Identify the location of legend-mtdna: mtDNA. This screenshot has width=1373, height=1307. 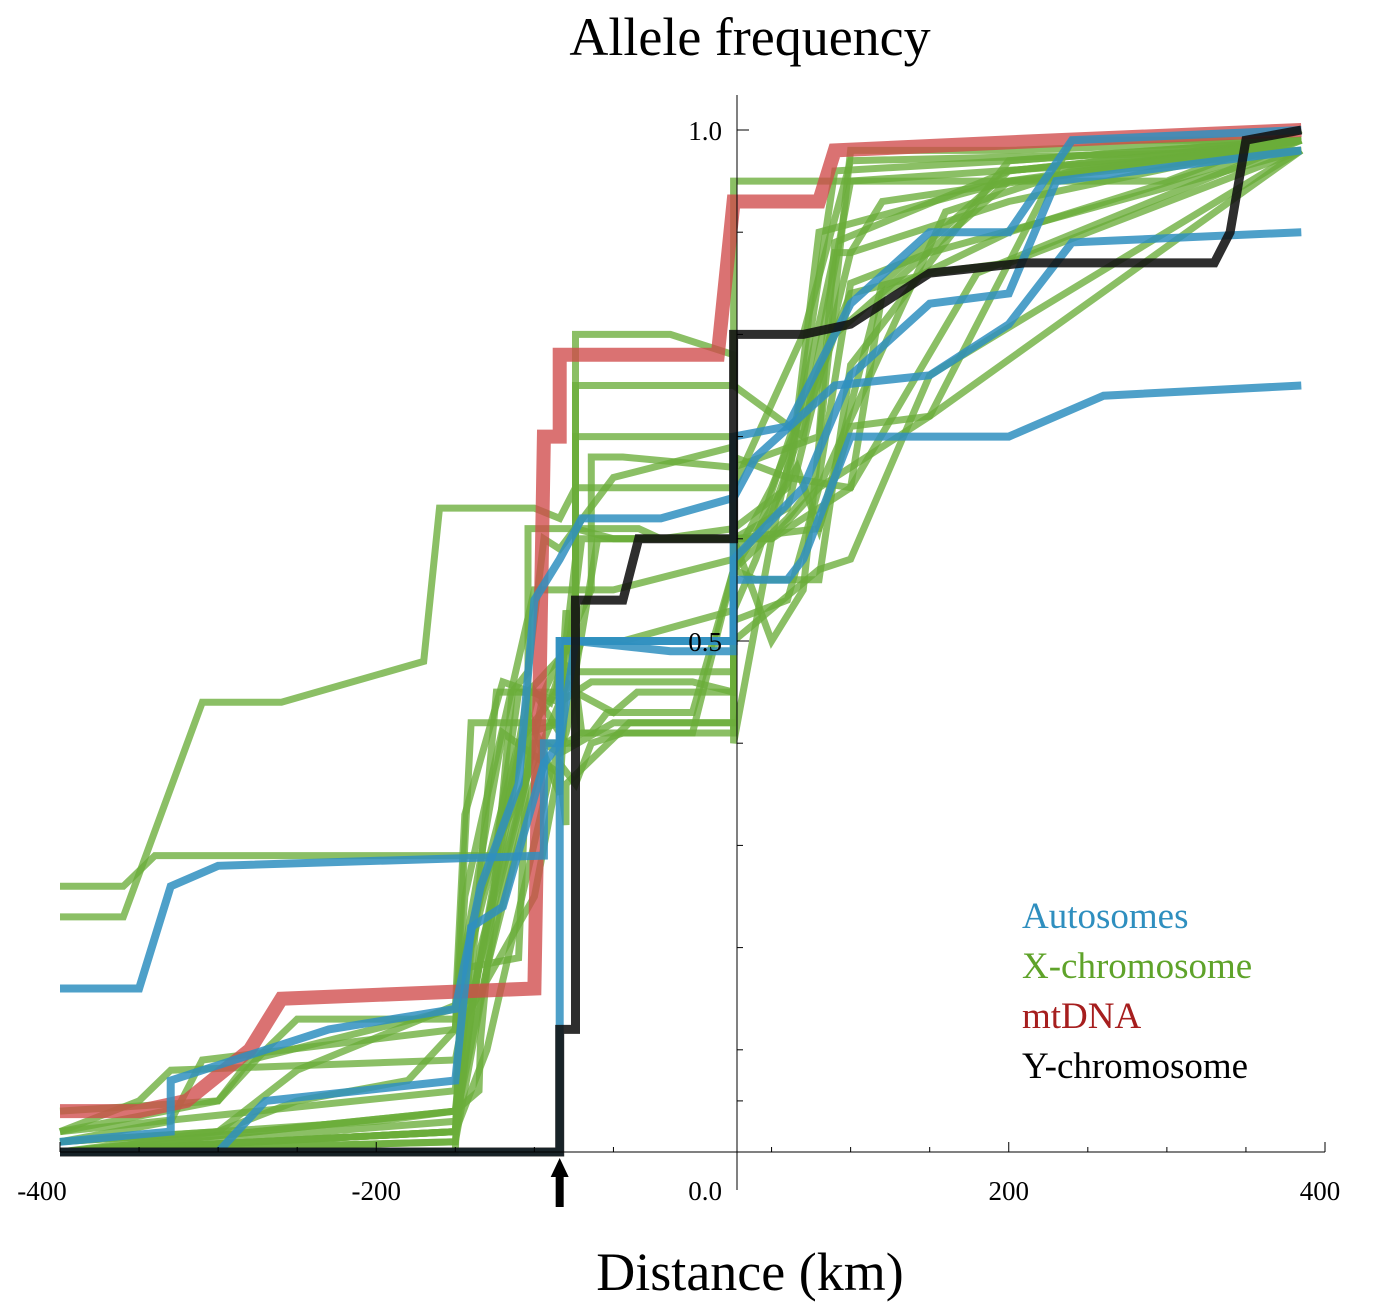
(1082, 1016).